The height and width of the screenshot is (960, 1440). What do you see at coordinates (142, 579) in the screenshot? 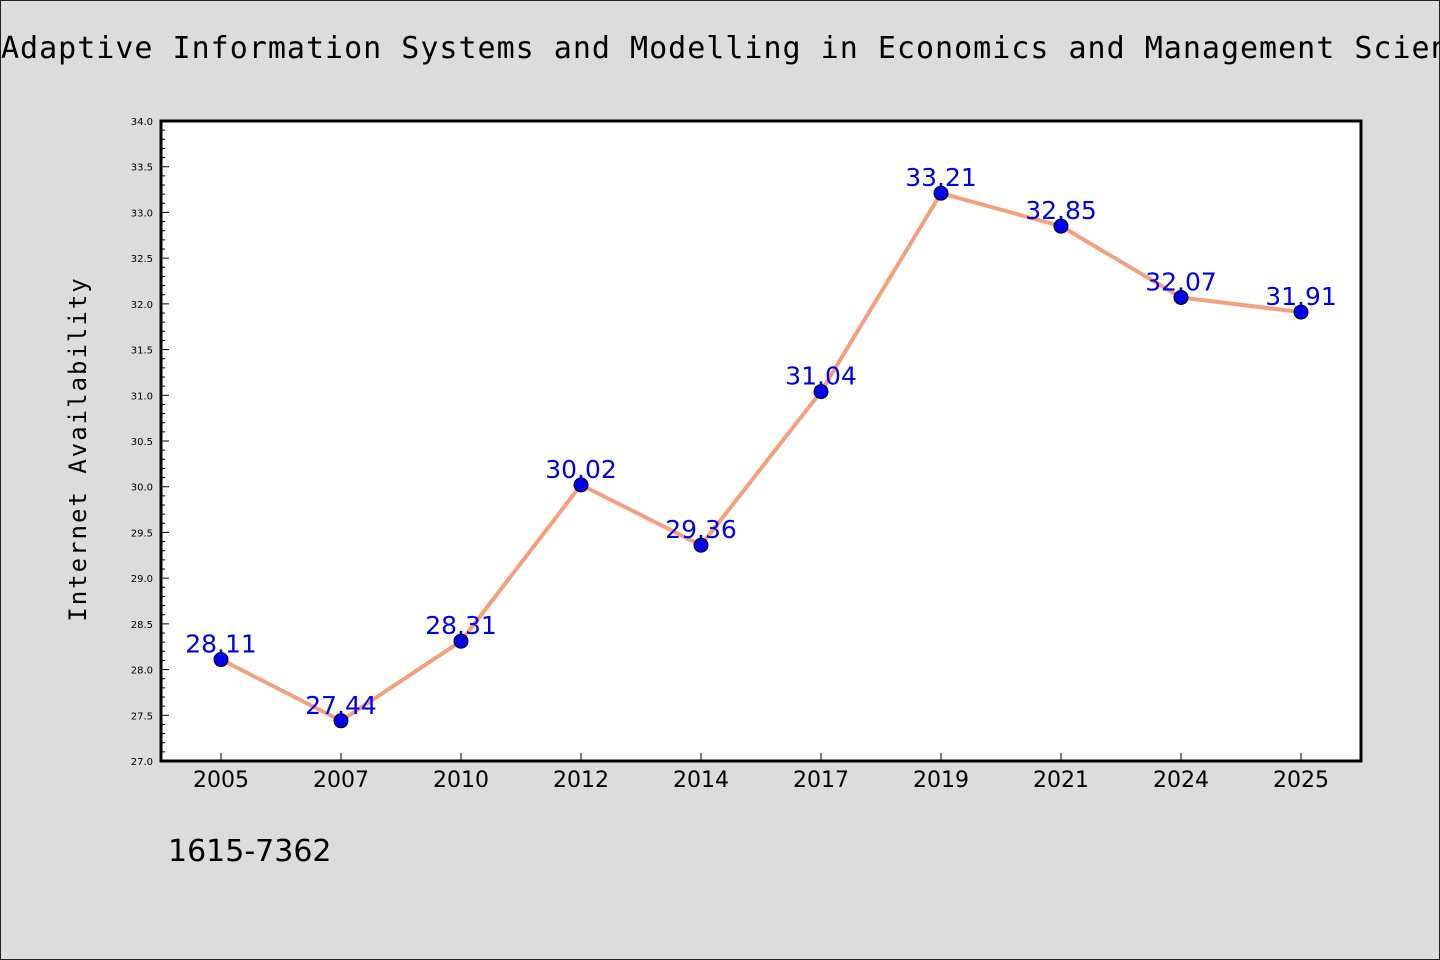
I see `y-tick-label: 29.0` at bounding box center [142, 579].